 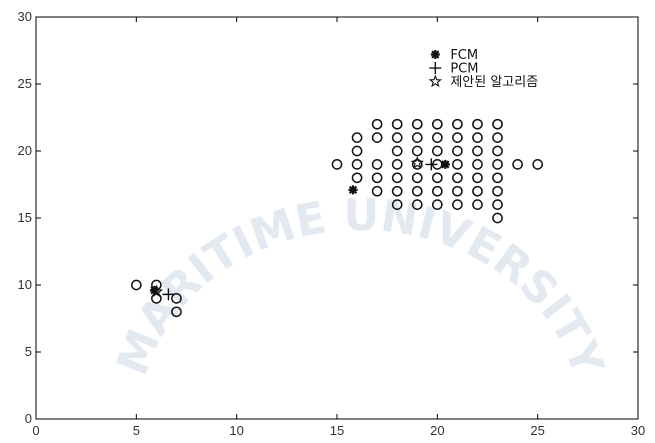 I want to click on y-tick-label: 25, so click(x=25, y=83).